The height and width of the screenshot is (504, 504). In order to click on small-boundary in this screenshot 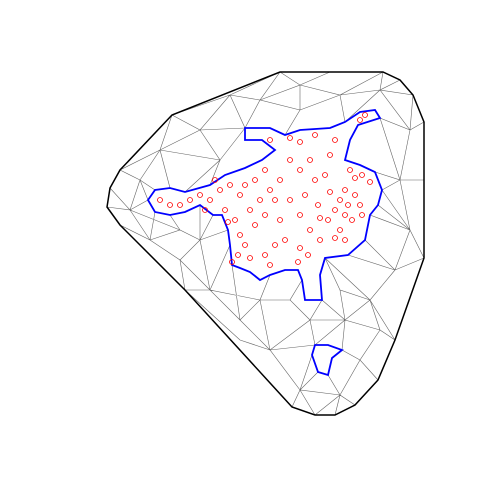, I will do `click(327, 360)`.